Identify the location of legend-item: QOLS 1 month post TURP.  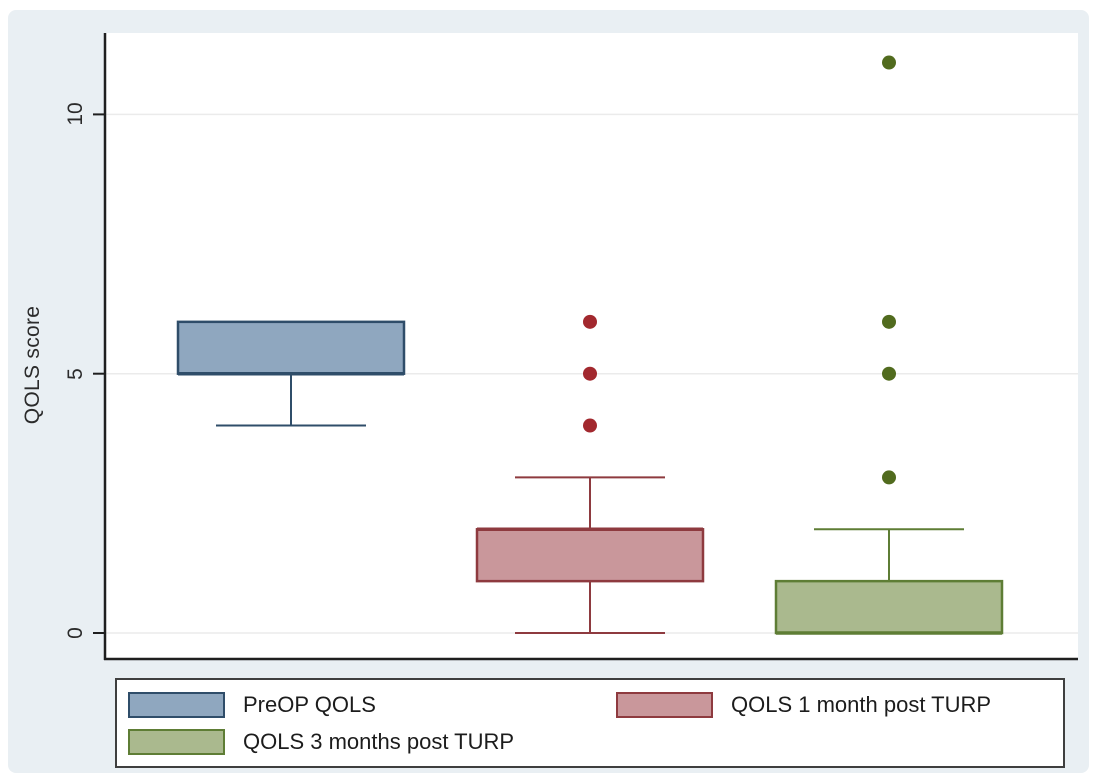
(803, 705).